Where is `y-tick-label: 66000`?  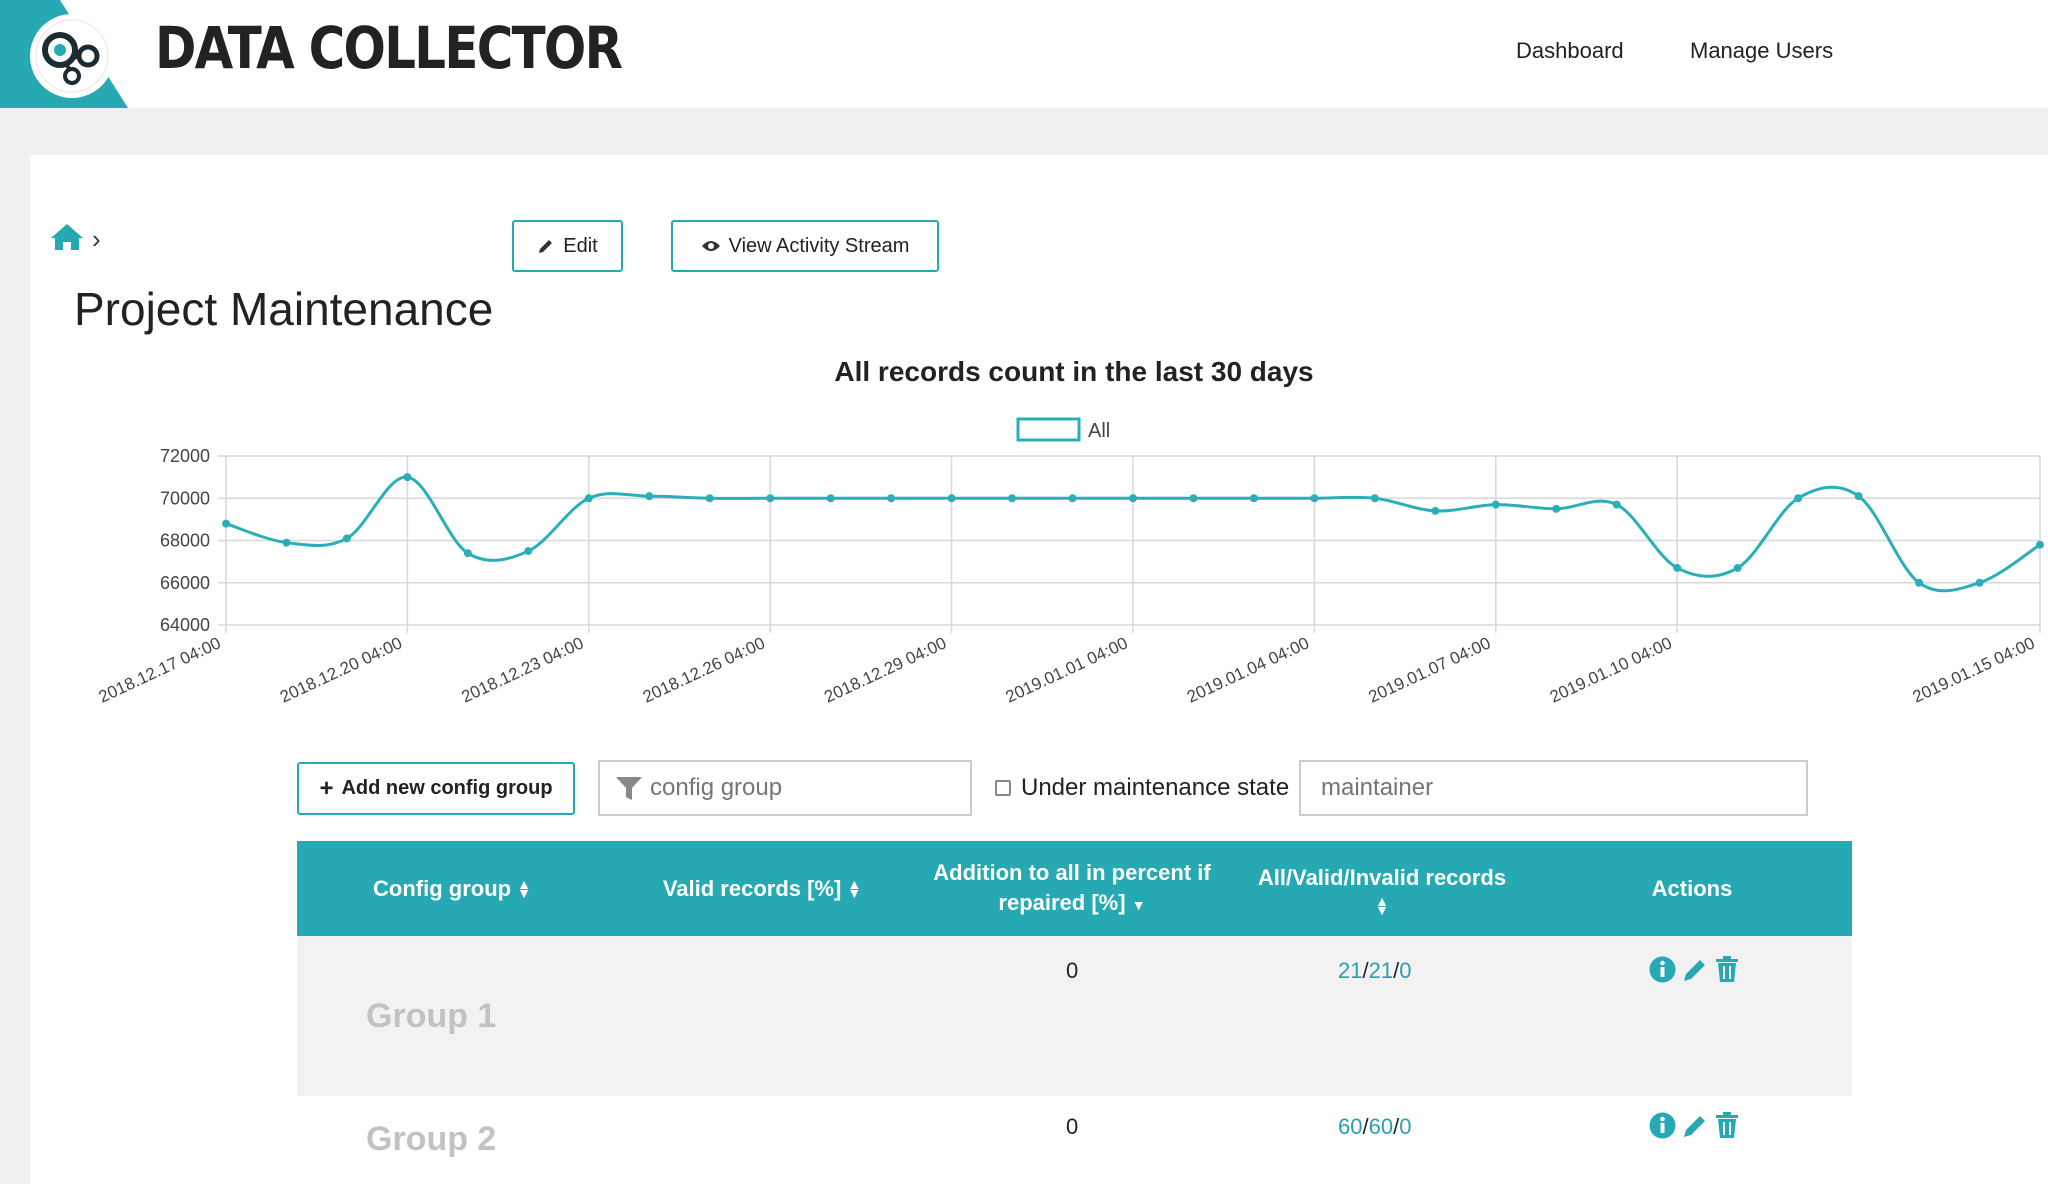
y-tick-label: 66000 is located at coordinates (185, 583).